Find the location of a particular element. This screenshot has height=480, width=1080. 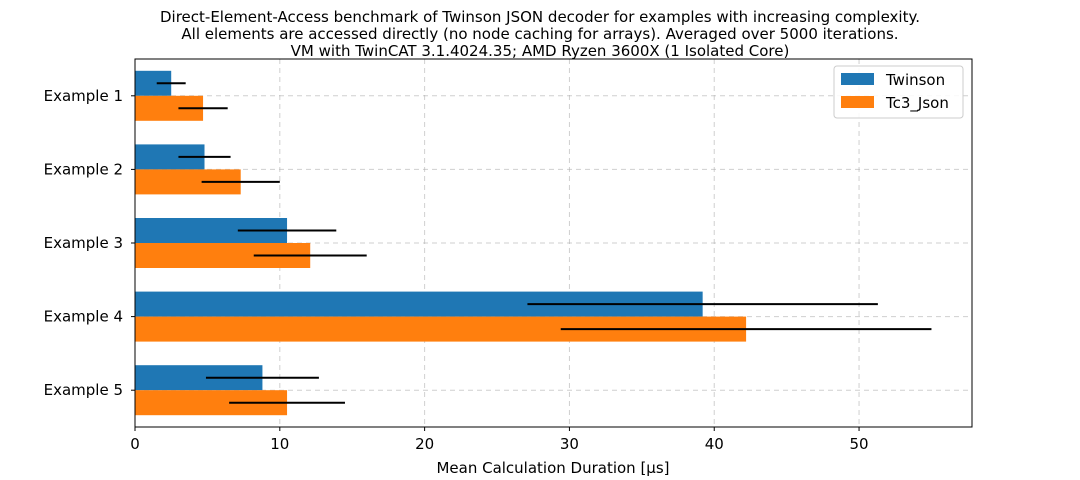

y-tick-label: Example 2 is located at coordinates (83, 169).